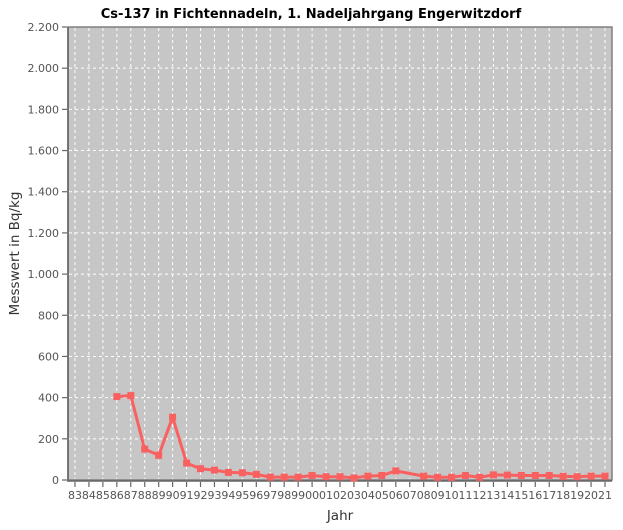  Describe the element at coordinates (382, 495) in the screenshot. I see `x-tick-label: 05` at that location.